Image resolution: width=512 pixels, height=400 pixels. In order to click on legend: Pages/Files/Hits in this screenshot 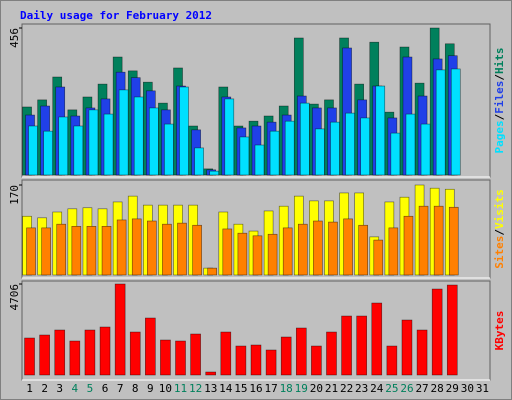, I will do `click(499, 101)`.